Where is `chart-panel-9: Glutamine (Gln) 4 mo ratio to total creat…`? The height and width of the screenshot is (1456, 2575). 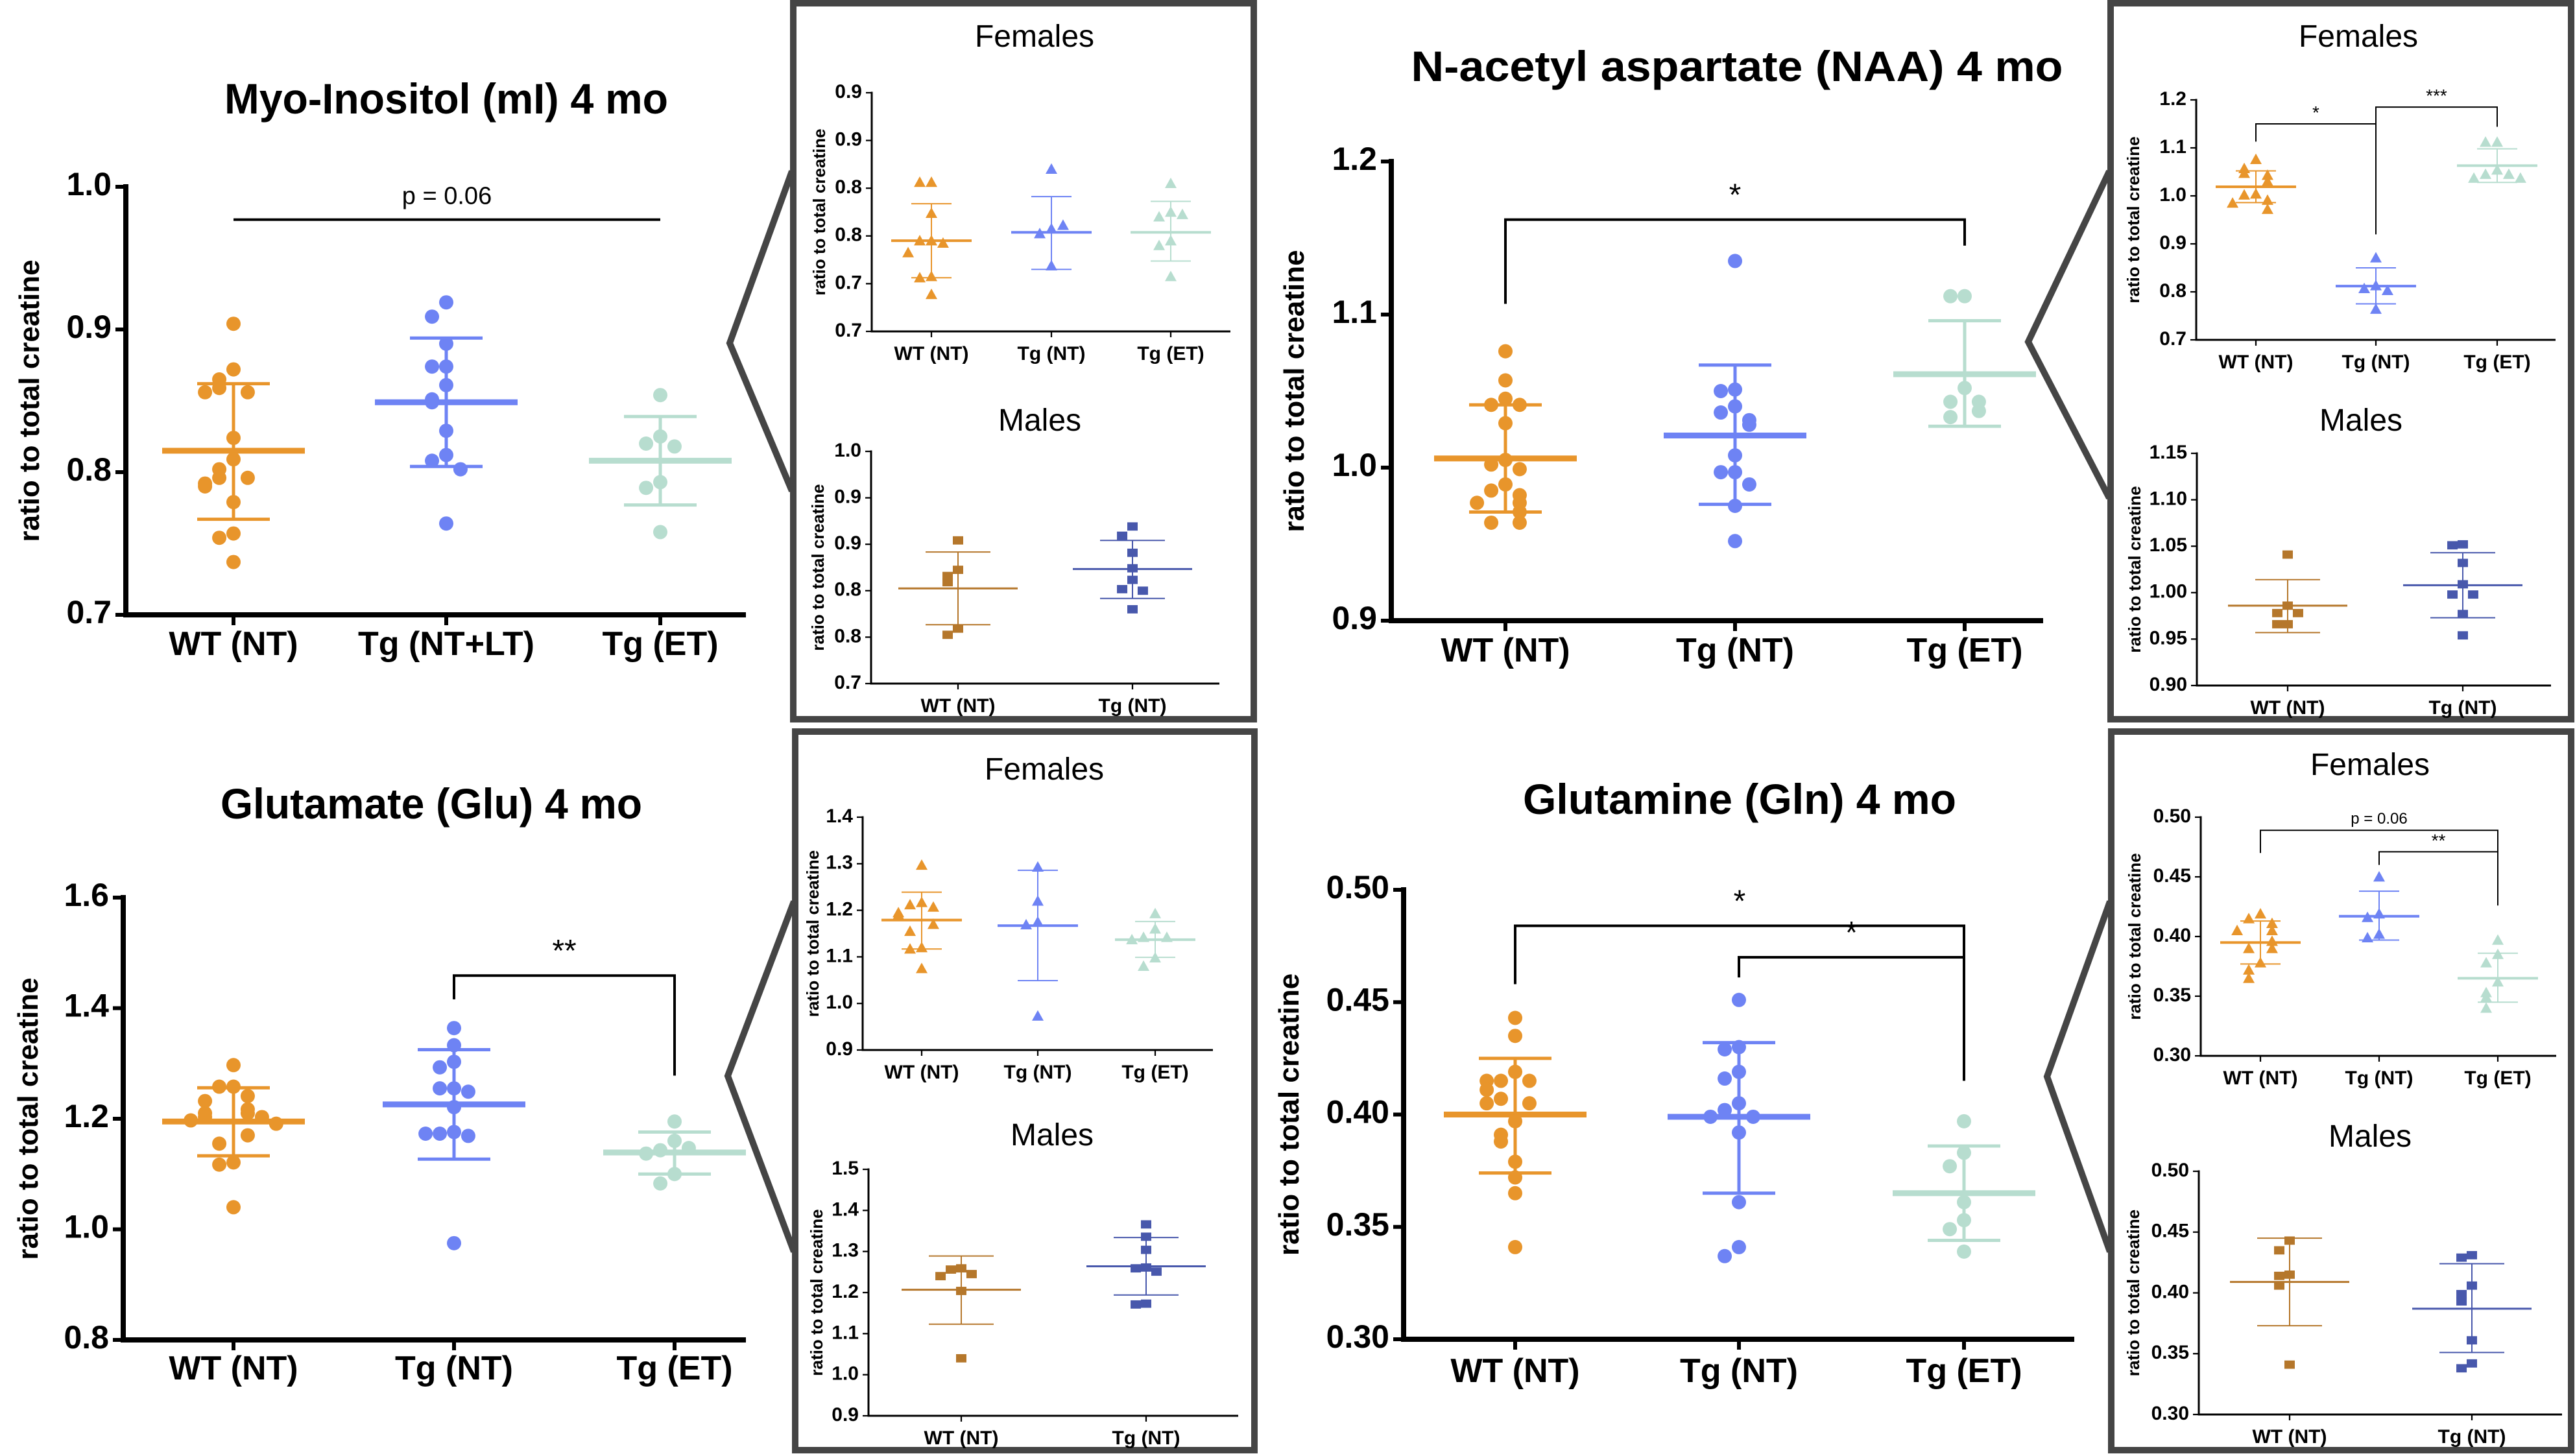
chart-panel-9: Glutamine (Gln) 4 mo ratio to total creat… is located at coordinates (1673, 1082).